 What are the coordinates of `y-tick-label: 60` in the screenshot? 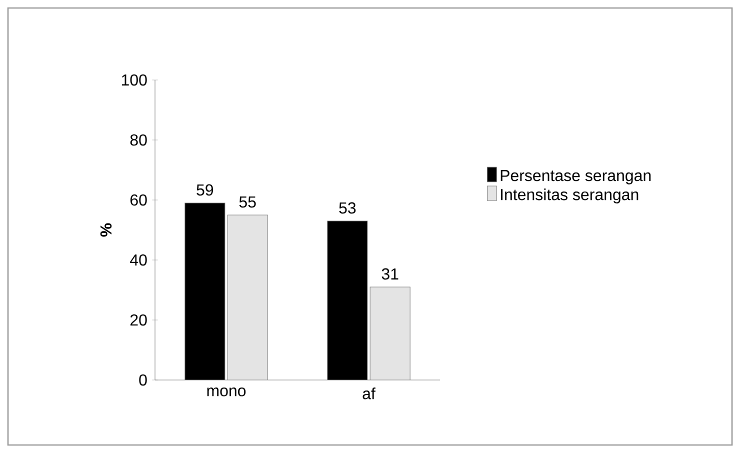 It's located at (138, 200).